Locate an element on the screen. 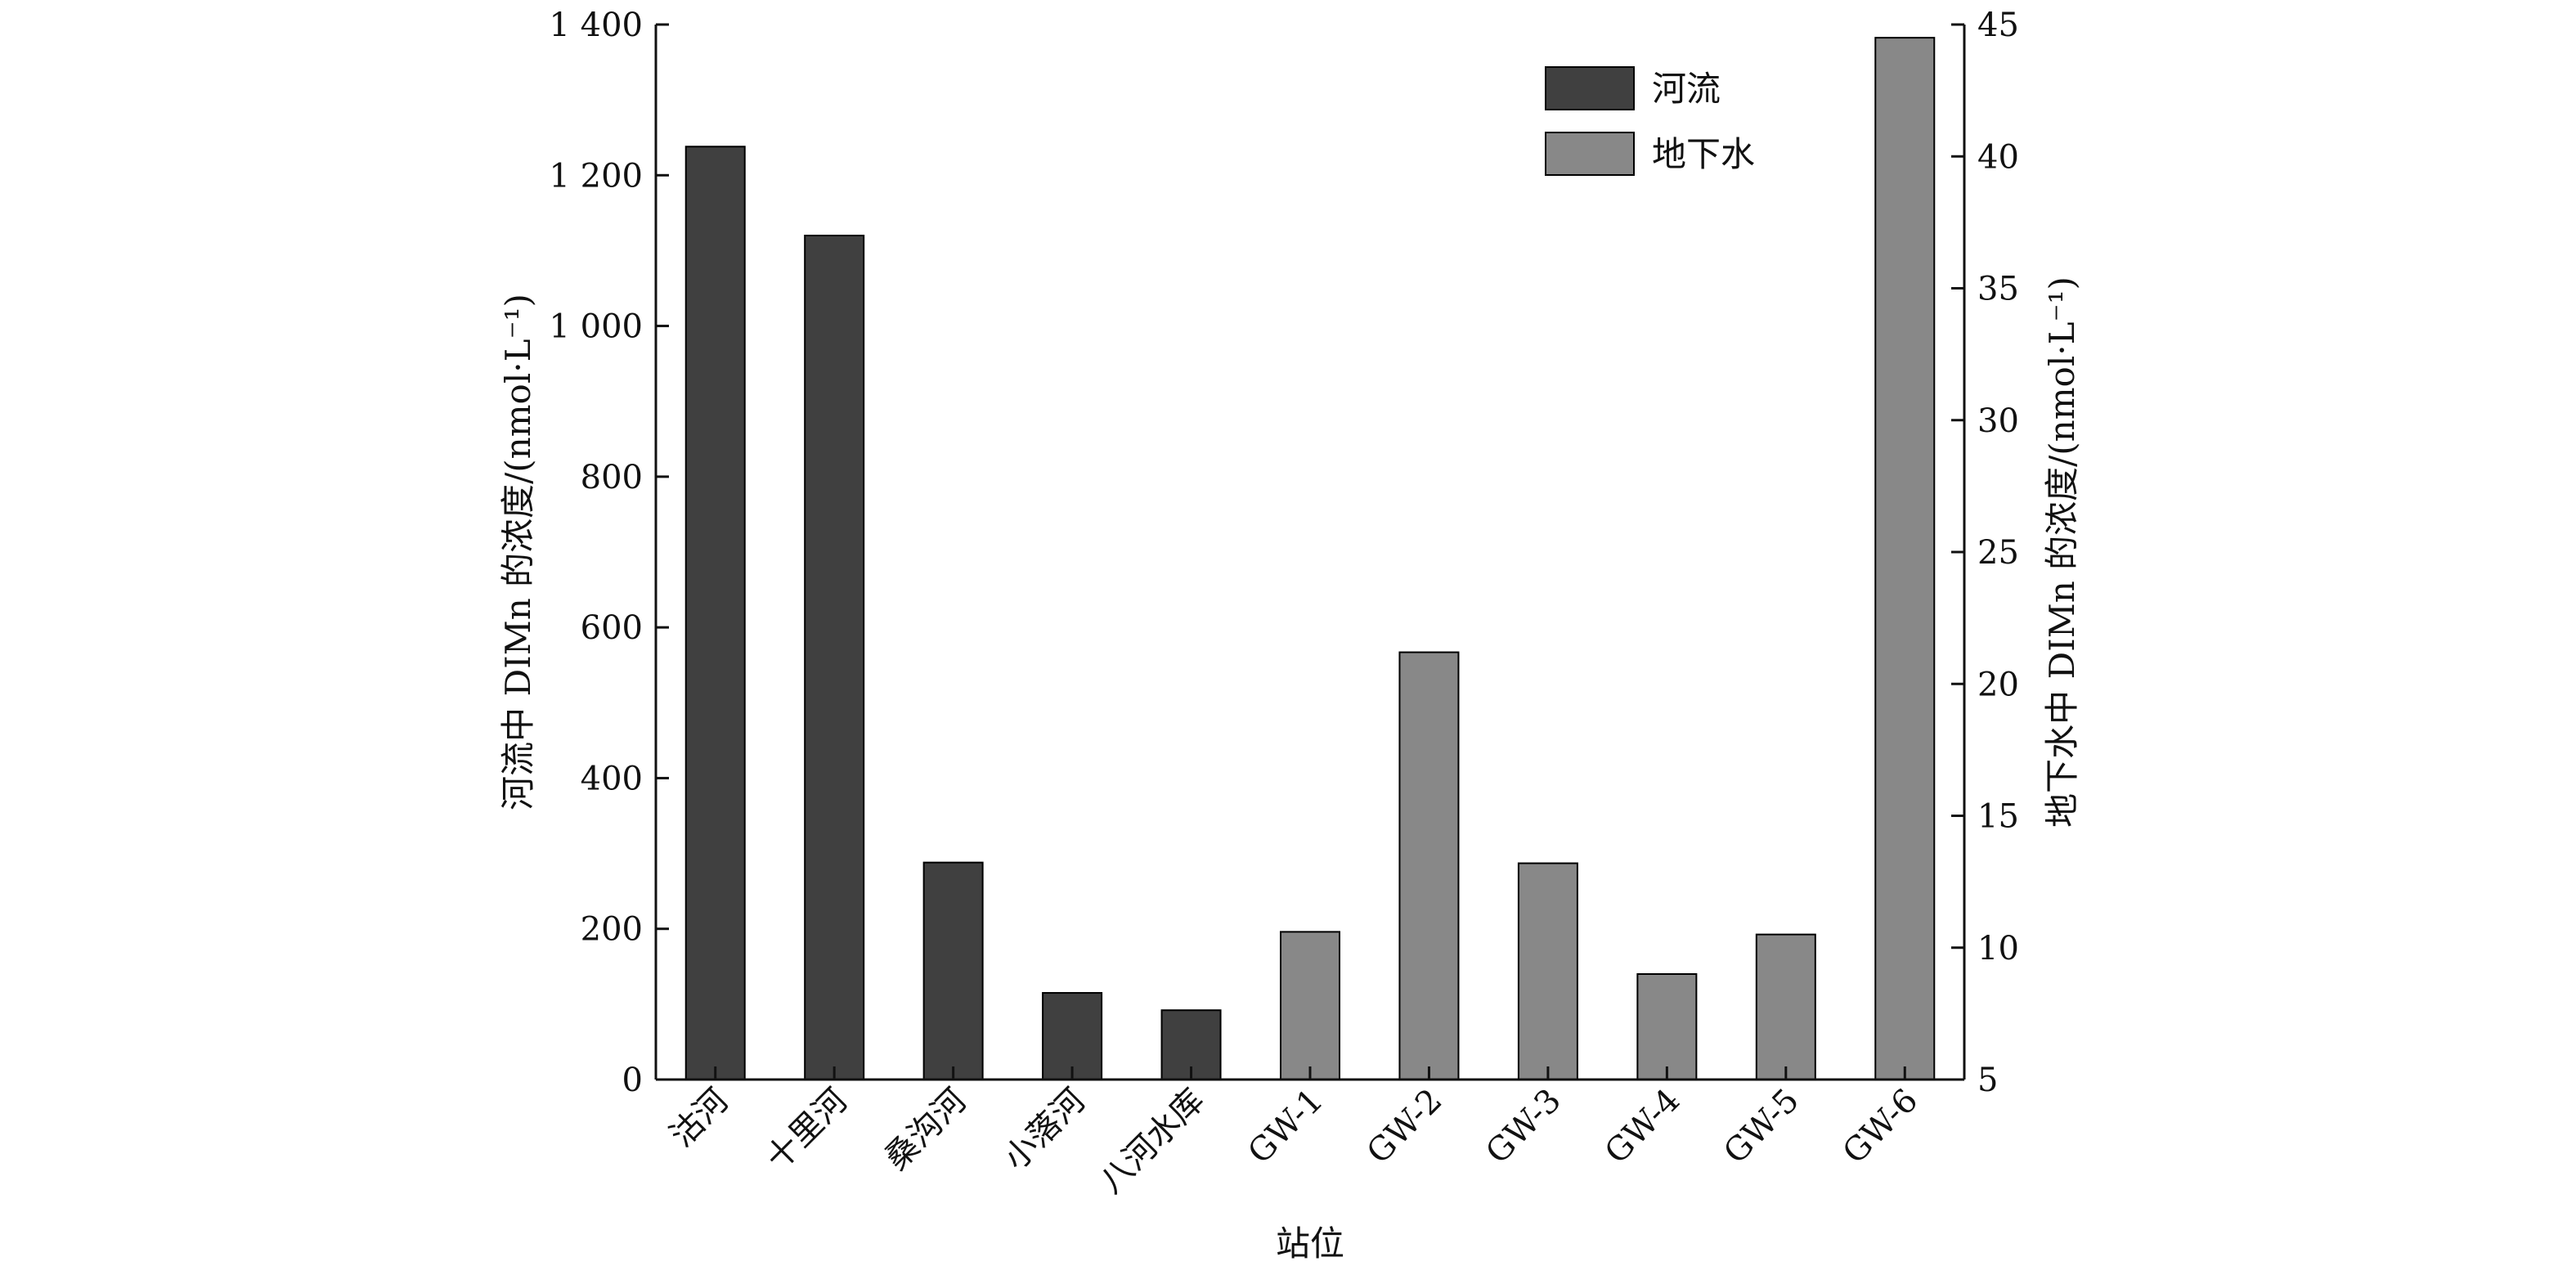  x-tick-label: 十里河 is located at coordinates (807, 1130).